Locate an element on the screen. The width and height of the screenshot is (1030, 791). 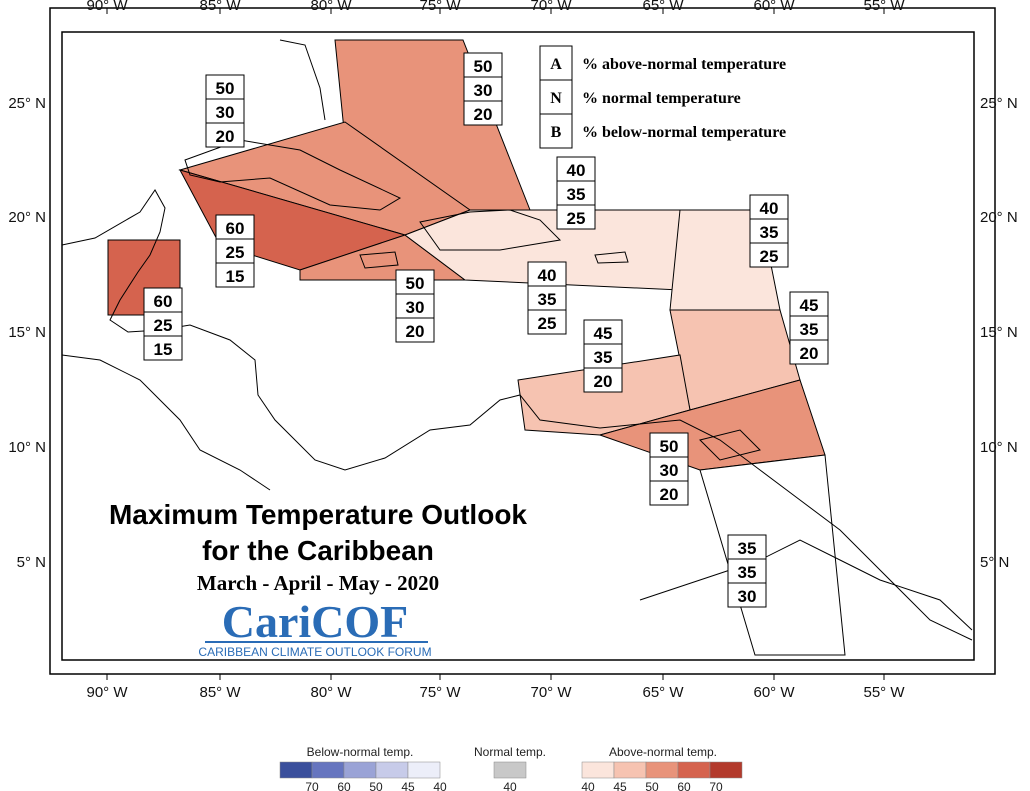
probability-value-b: 15 is located at coordinates (163, 349).